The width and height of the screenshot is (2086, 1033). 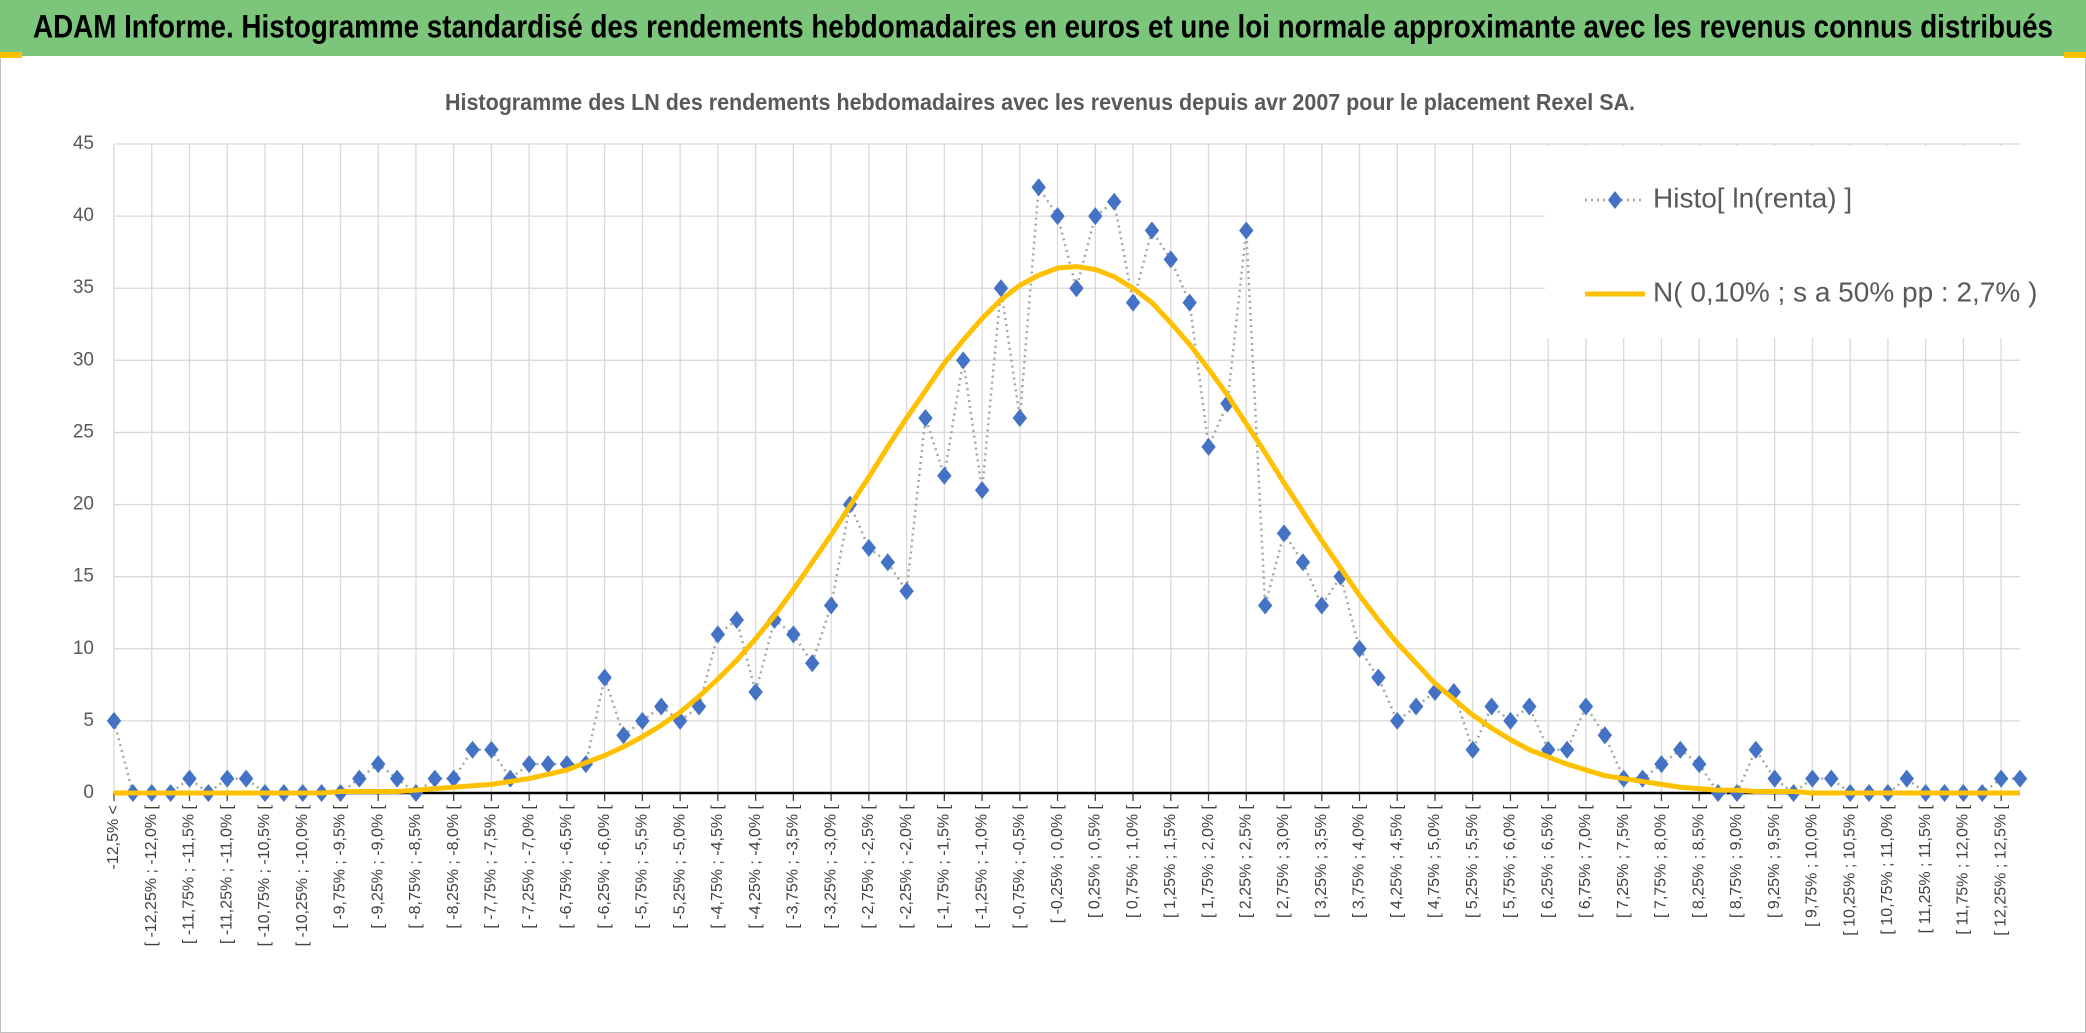 What do you see at coordinates (1661, 861) in the screenshot?
I see `x-tick-label: [ 7,75% ; 8,0% [` at bounding box center [1661, 861].